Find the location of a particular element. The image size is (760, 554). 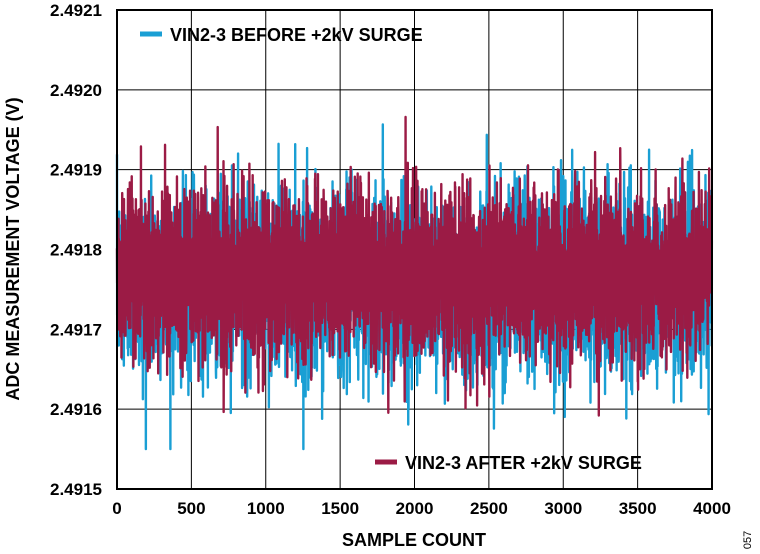

y-tick-label: 2.4921 is located at coordinates (76, 10).